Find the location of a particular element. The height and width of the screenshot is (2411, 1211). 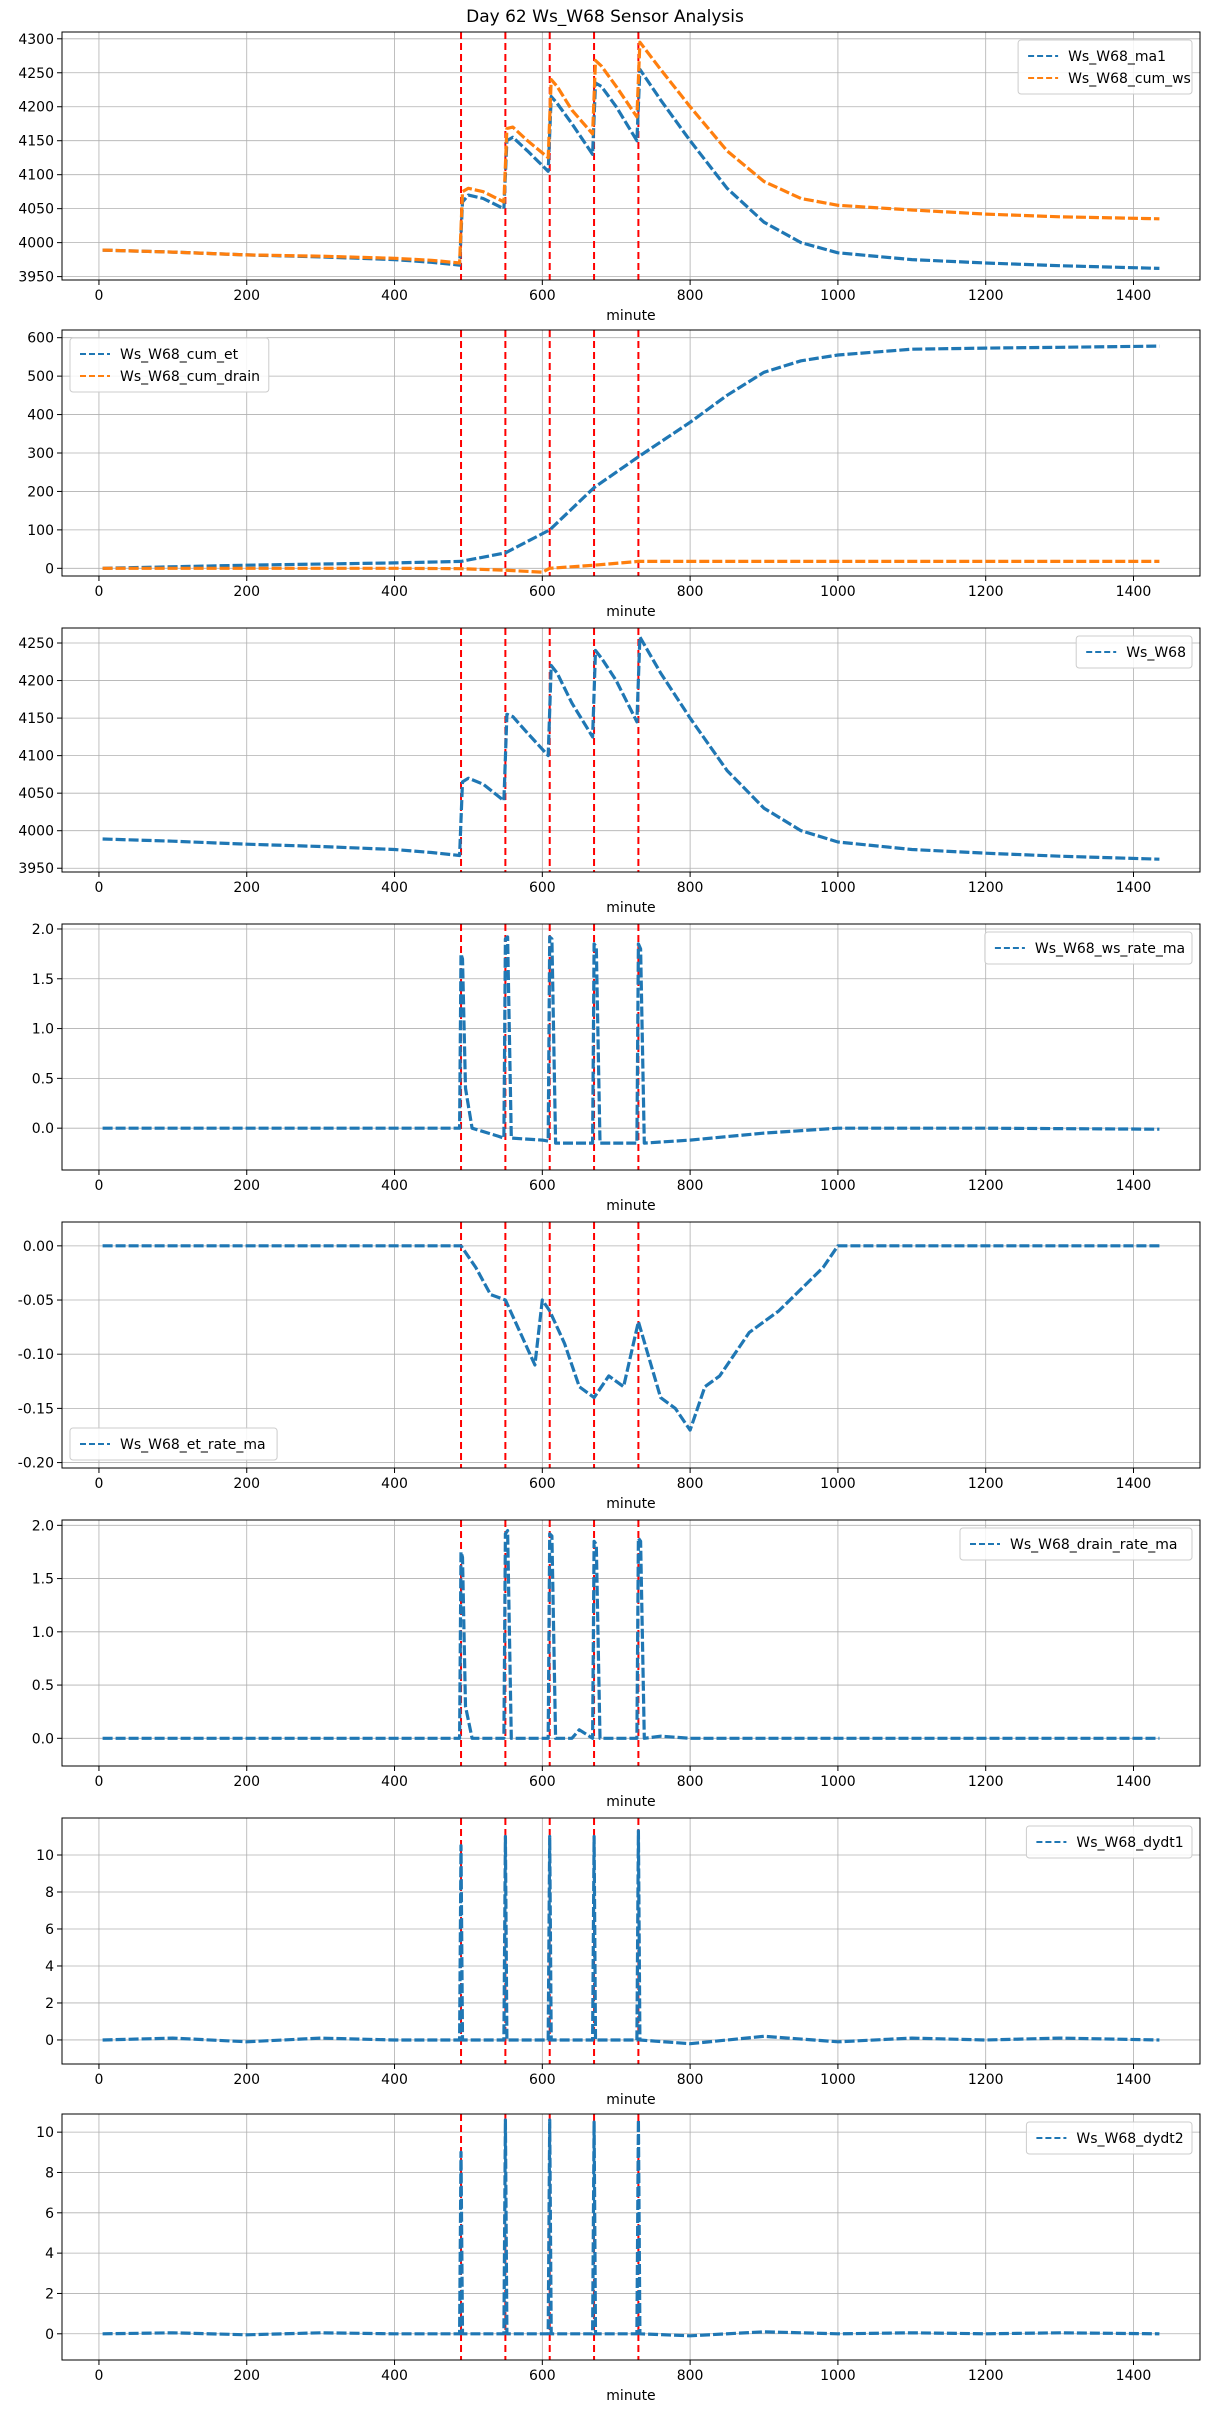

legend: Ws_W68_et_rate_ma is located at coordinates (173, 1444).